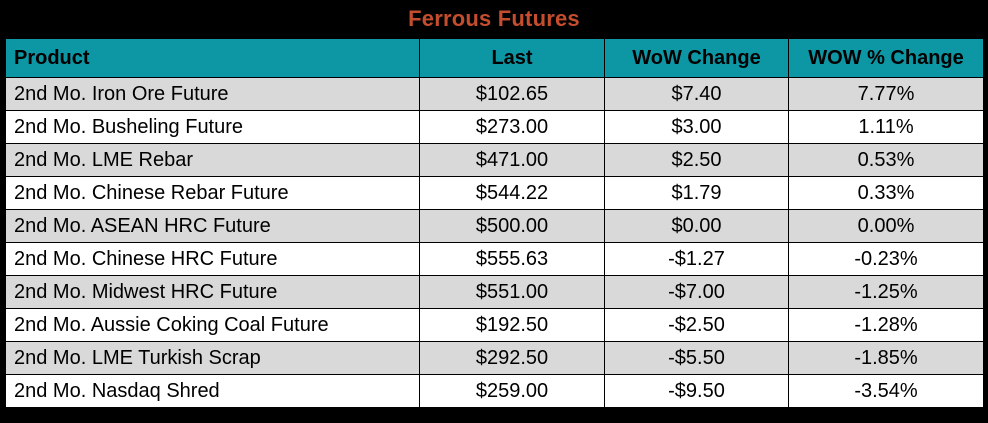 The width and height of the screenshot is (988, 423). Describe the element at coordinates (696, 193) in the screenshot. I see `wow-change-cell: $1.79` at that location.